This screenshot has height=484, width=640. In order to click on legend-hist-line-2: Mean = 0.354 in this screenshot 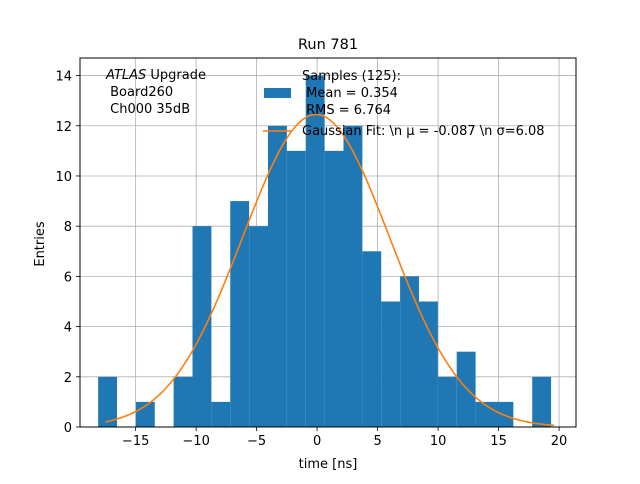, I will do `click(350, 93)`.